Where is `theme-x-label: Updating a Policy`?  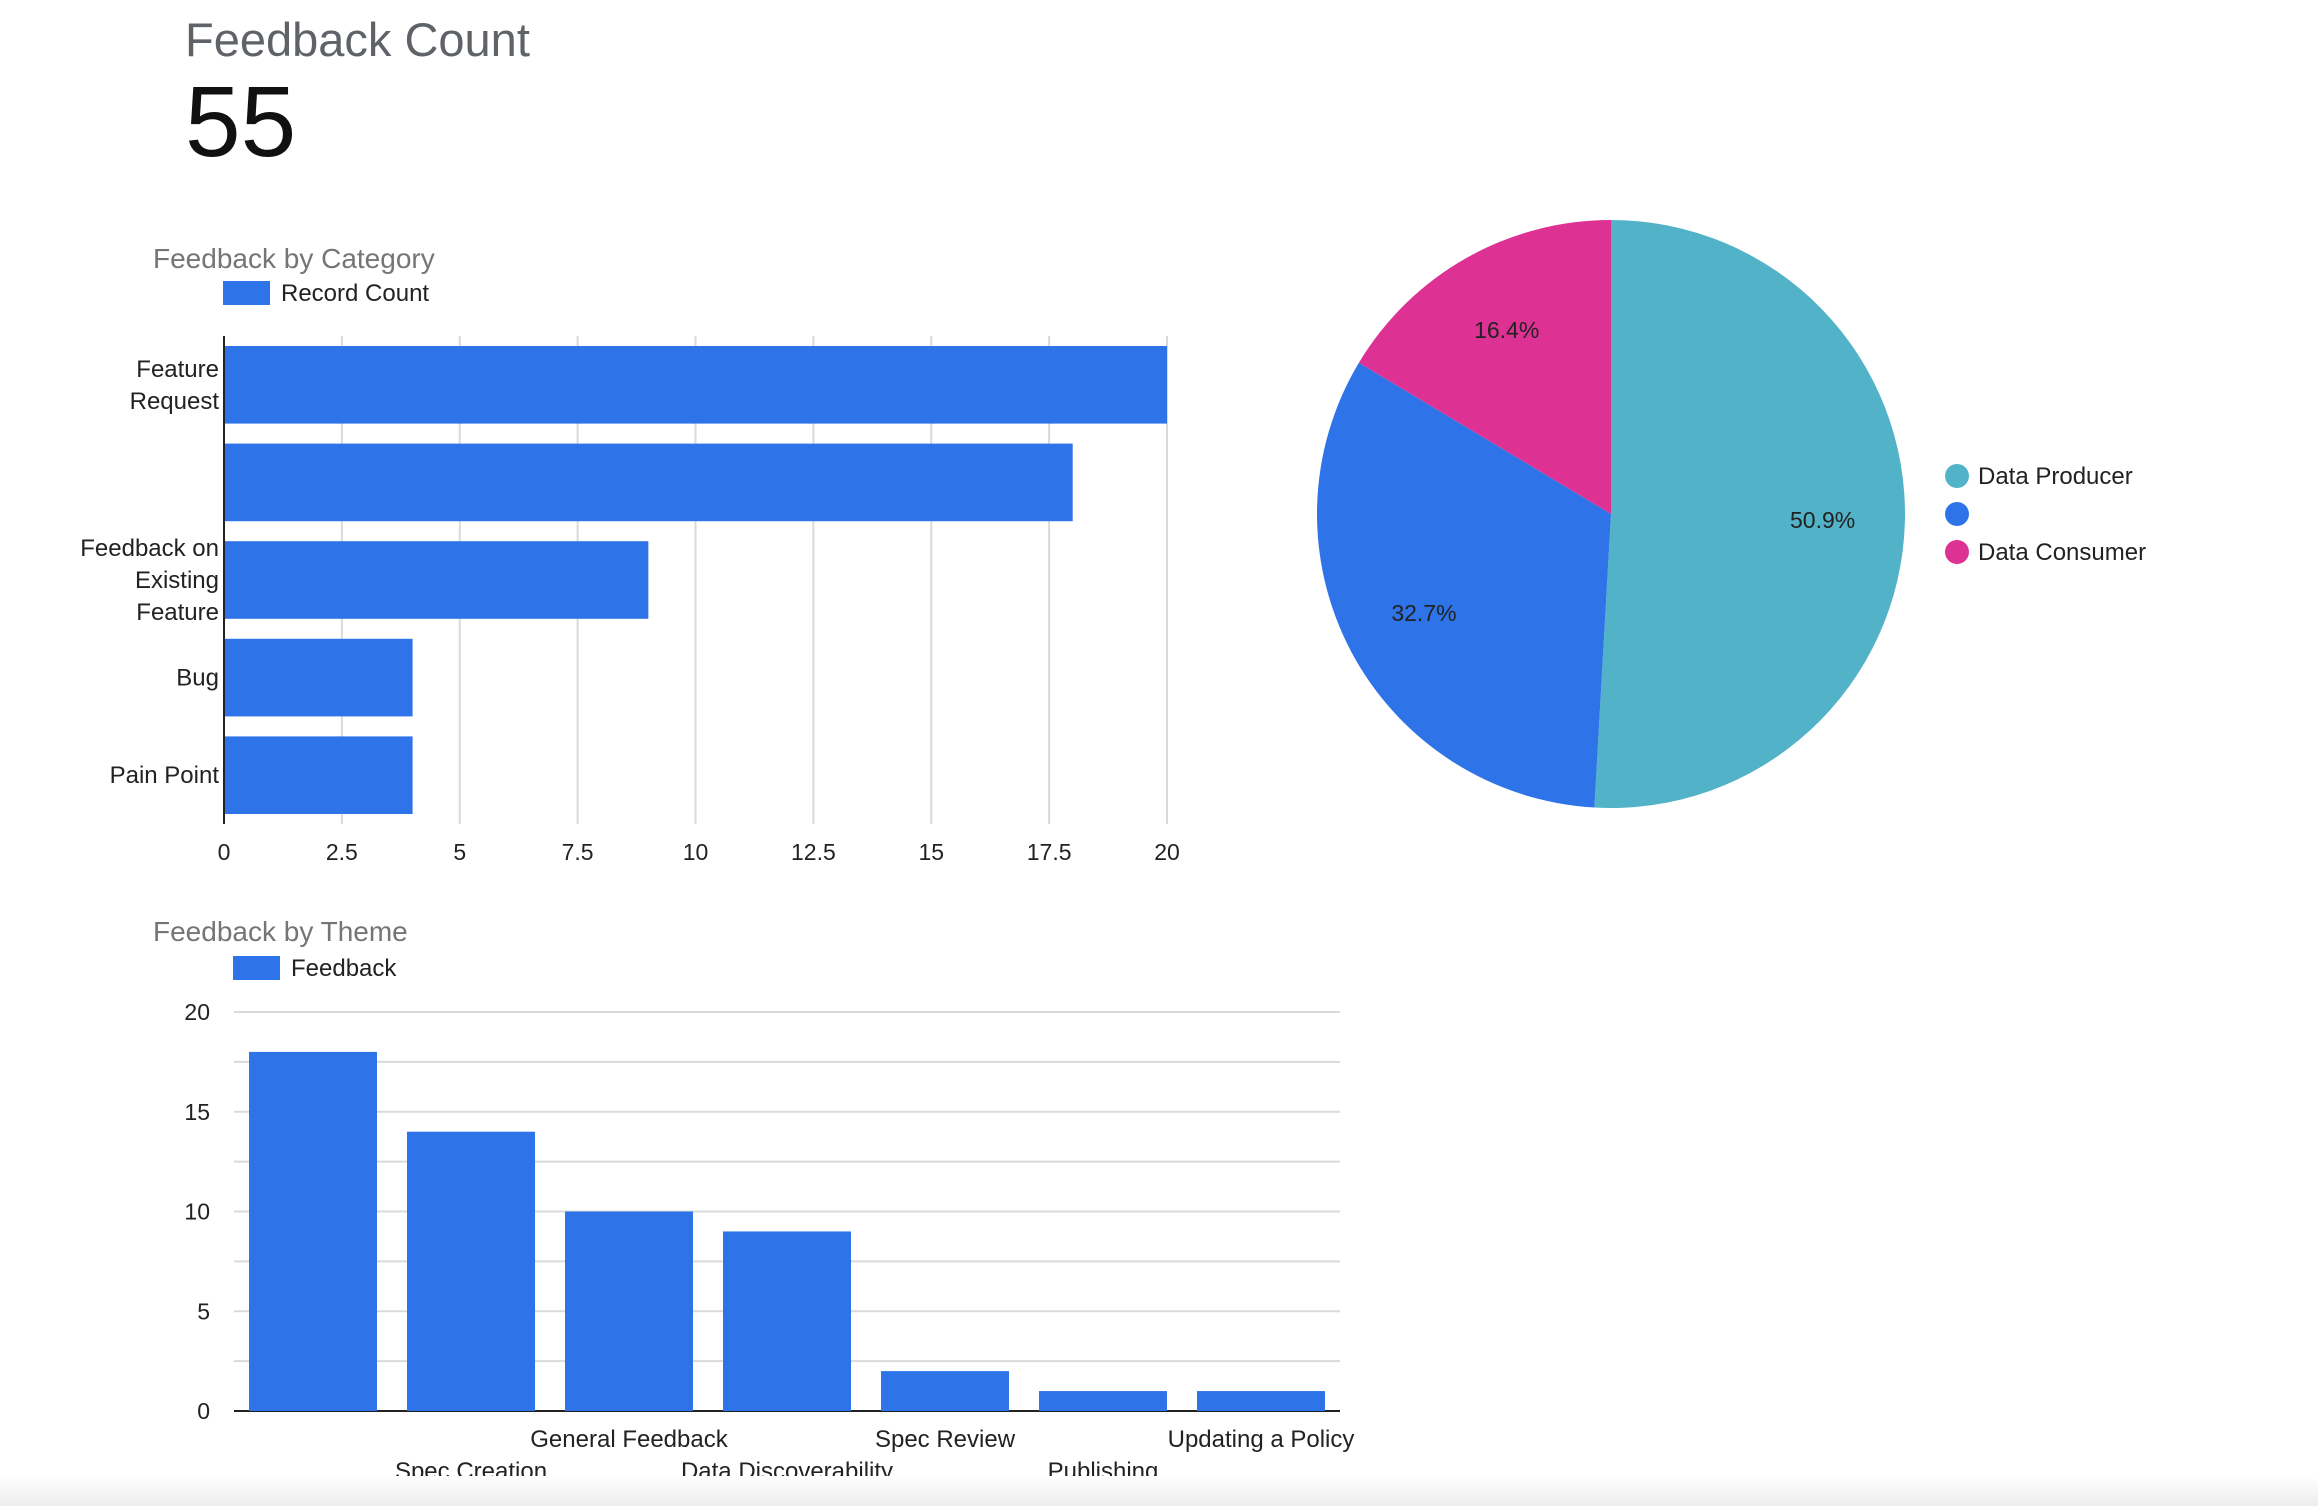 theme-x-label: Updating a Policy is located at coordinates (1261, 1439).